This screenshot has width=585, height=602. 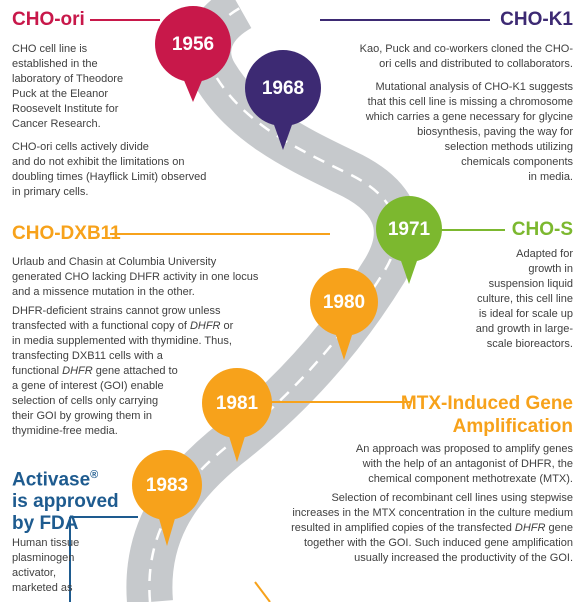 What do you see at coordinates (42, 588) in the screenshot?
I see `text-line: marketed as` at bounding box center [42, 588].